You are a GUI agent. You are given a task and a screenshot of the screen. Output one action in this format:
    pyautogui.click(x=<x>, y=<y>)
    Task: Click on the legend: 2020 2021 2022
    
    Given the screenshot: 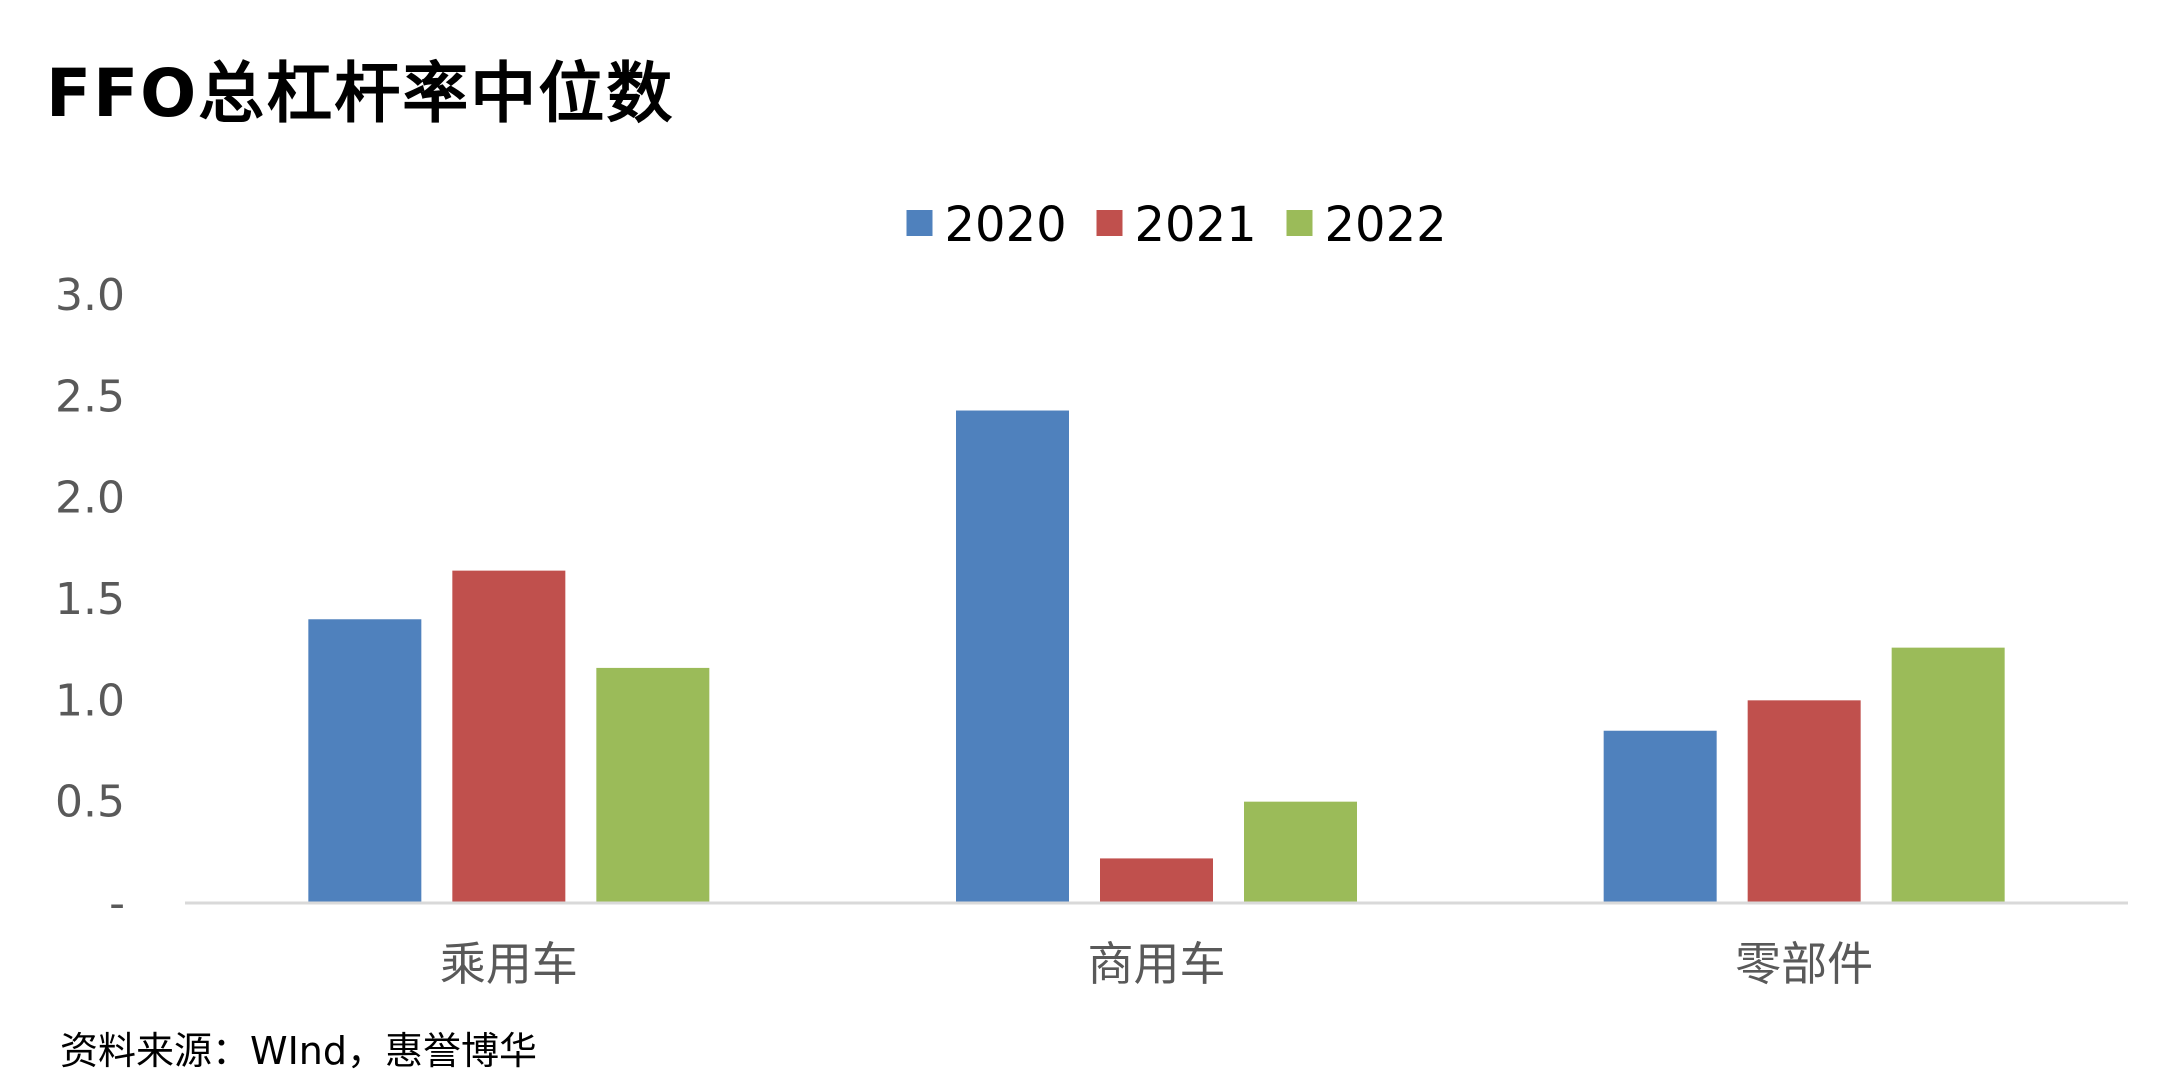 What is the action you would take?
    pyautogui.click(x=1176, y=225)
    